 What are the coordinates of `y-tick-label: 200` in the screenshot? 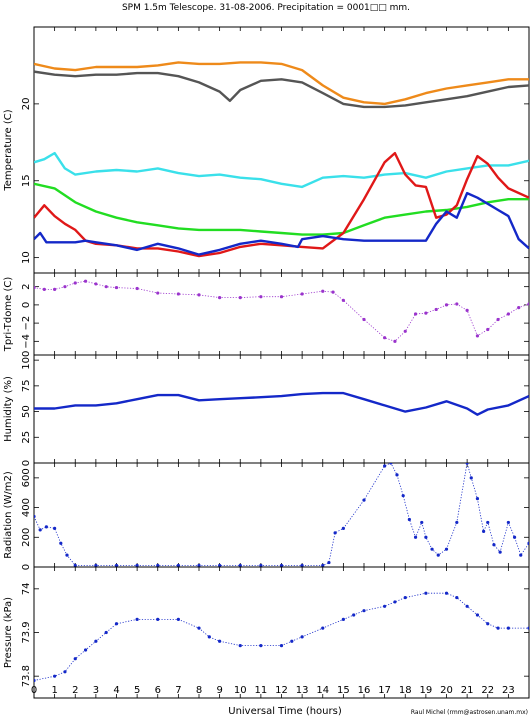 It's located at (26, 537).